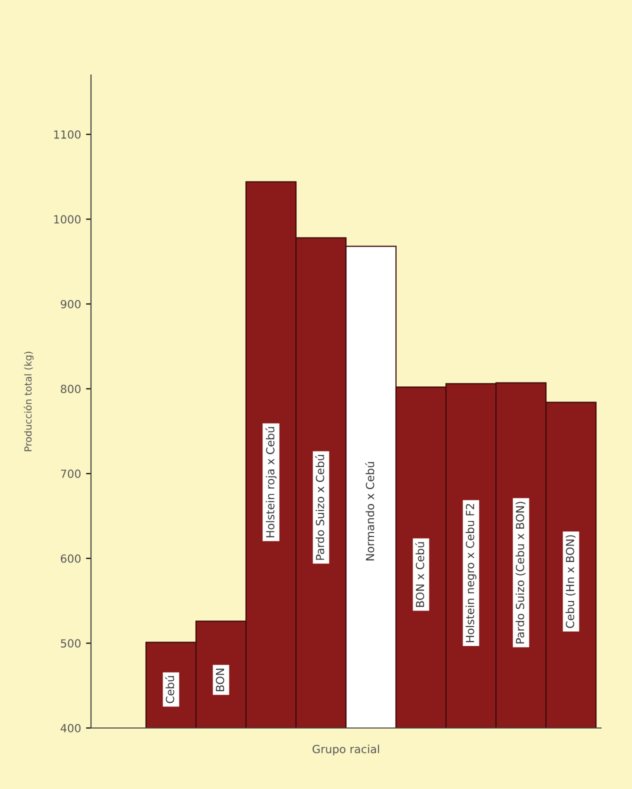 The width and height of the screenshot is (632, 789). What do you see at coordinates (67, 219) in the screenshot?
I see `y-tick-label: 1000` at bounding box center [67, 219].